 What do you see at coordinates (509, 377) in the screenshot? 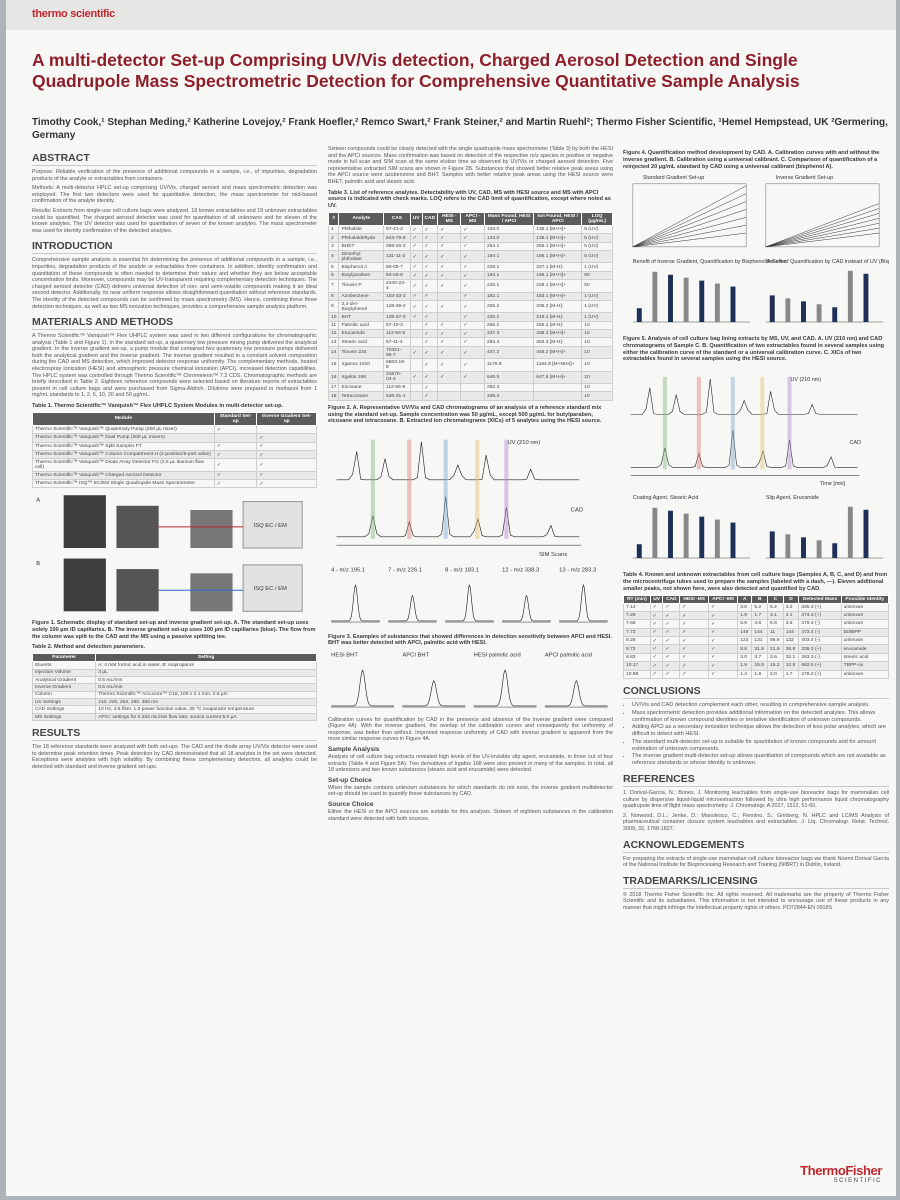
I see `table-cell: 646.5` at bounding box center [509, 377].